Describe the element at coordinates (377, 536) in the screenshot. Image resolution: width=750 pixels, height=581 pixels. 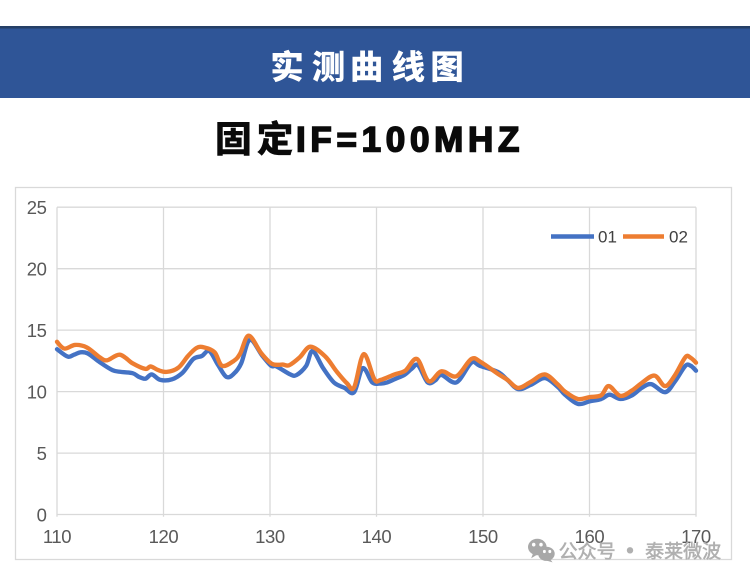
I see `svg-text: 140` at that location.